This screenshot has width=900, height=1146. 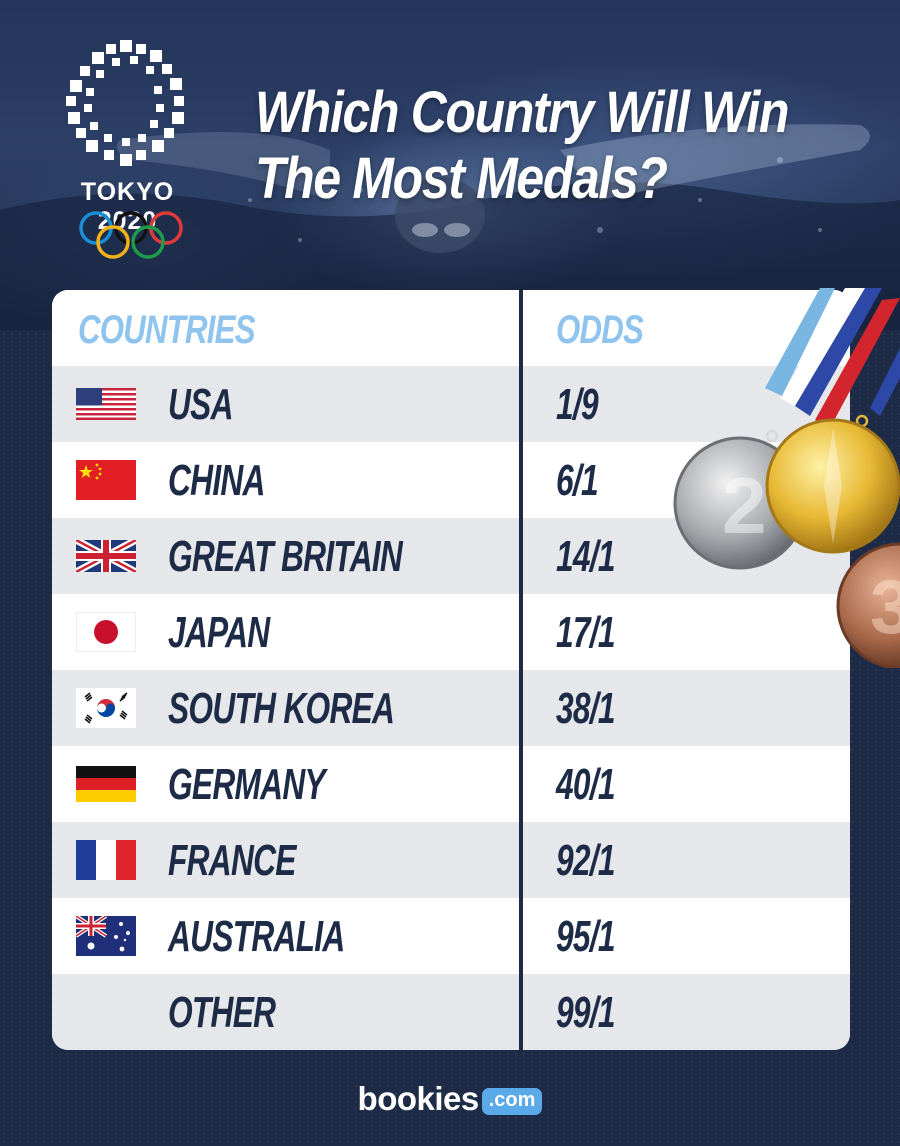 What do you see at coordinates (585, 860) in the screenshot?
I see `country-odds: 92/1` at bounding box center [585, 860].